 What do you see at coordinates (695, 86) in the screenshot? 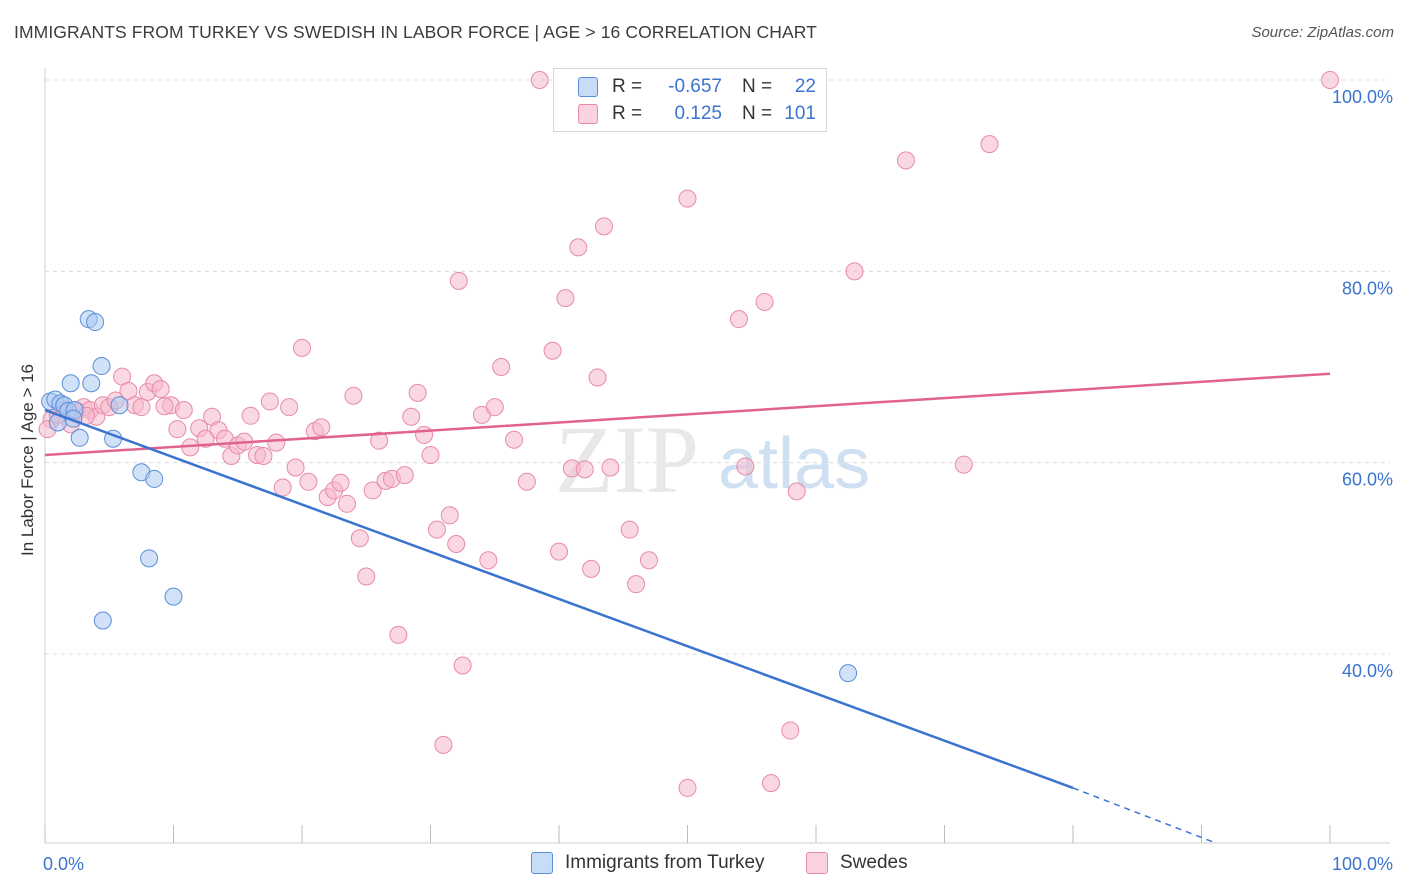
I see `legend-r-value: -0.657` at bounding box center [695, 86].